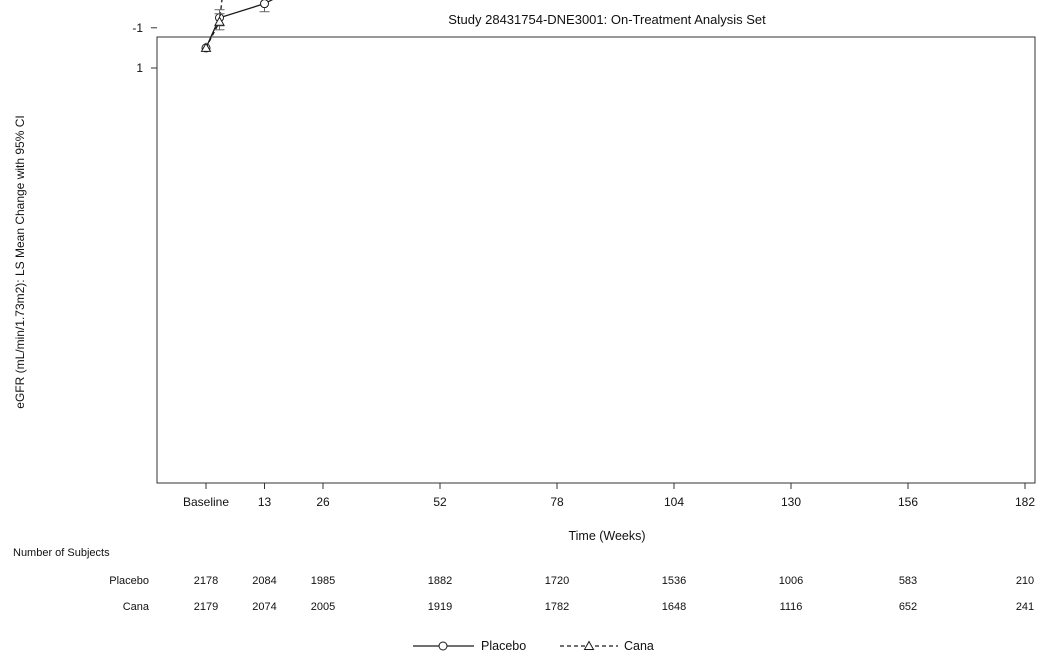 The image size is (1062, 656). I want to click on placebo-subject-count: 1882, so click(440, 581).